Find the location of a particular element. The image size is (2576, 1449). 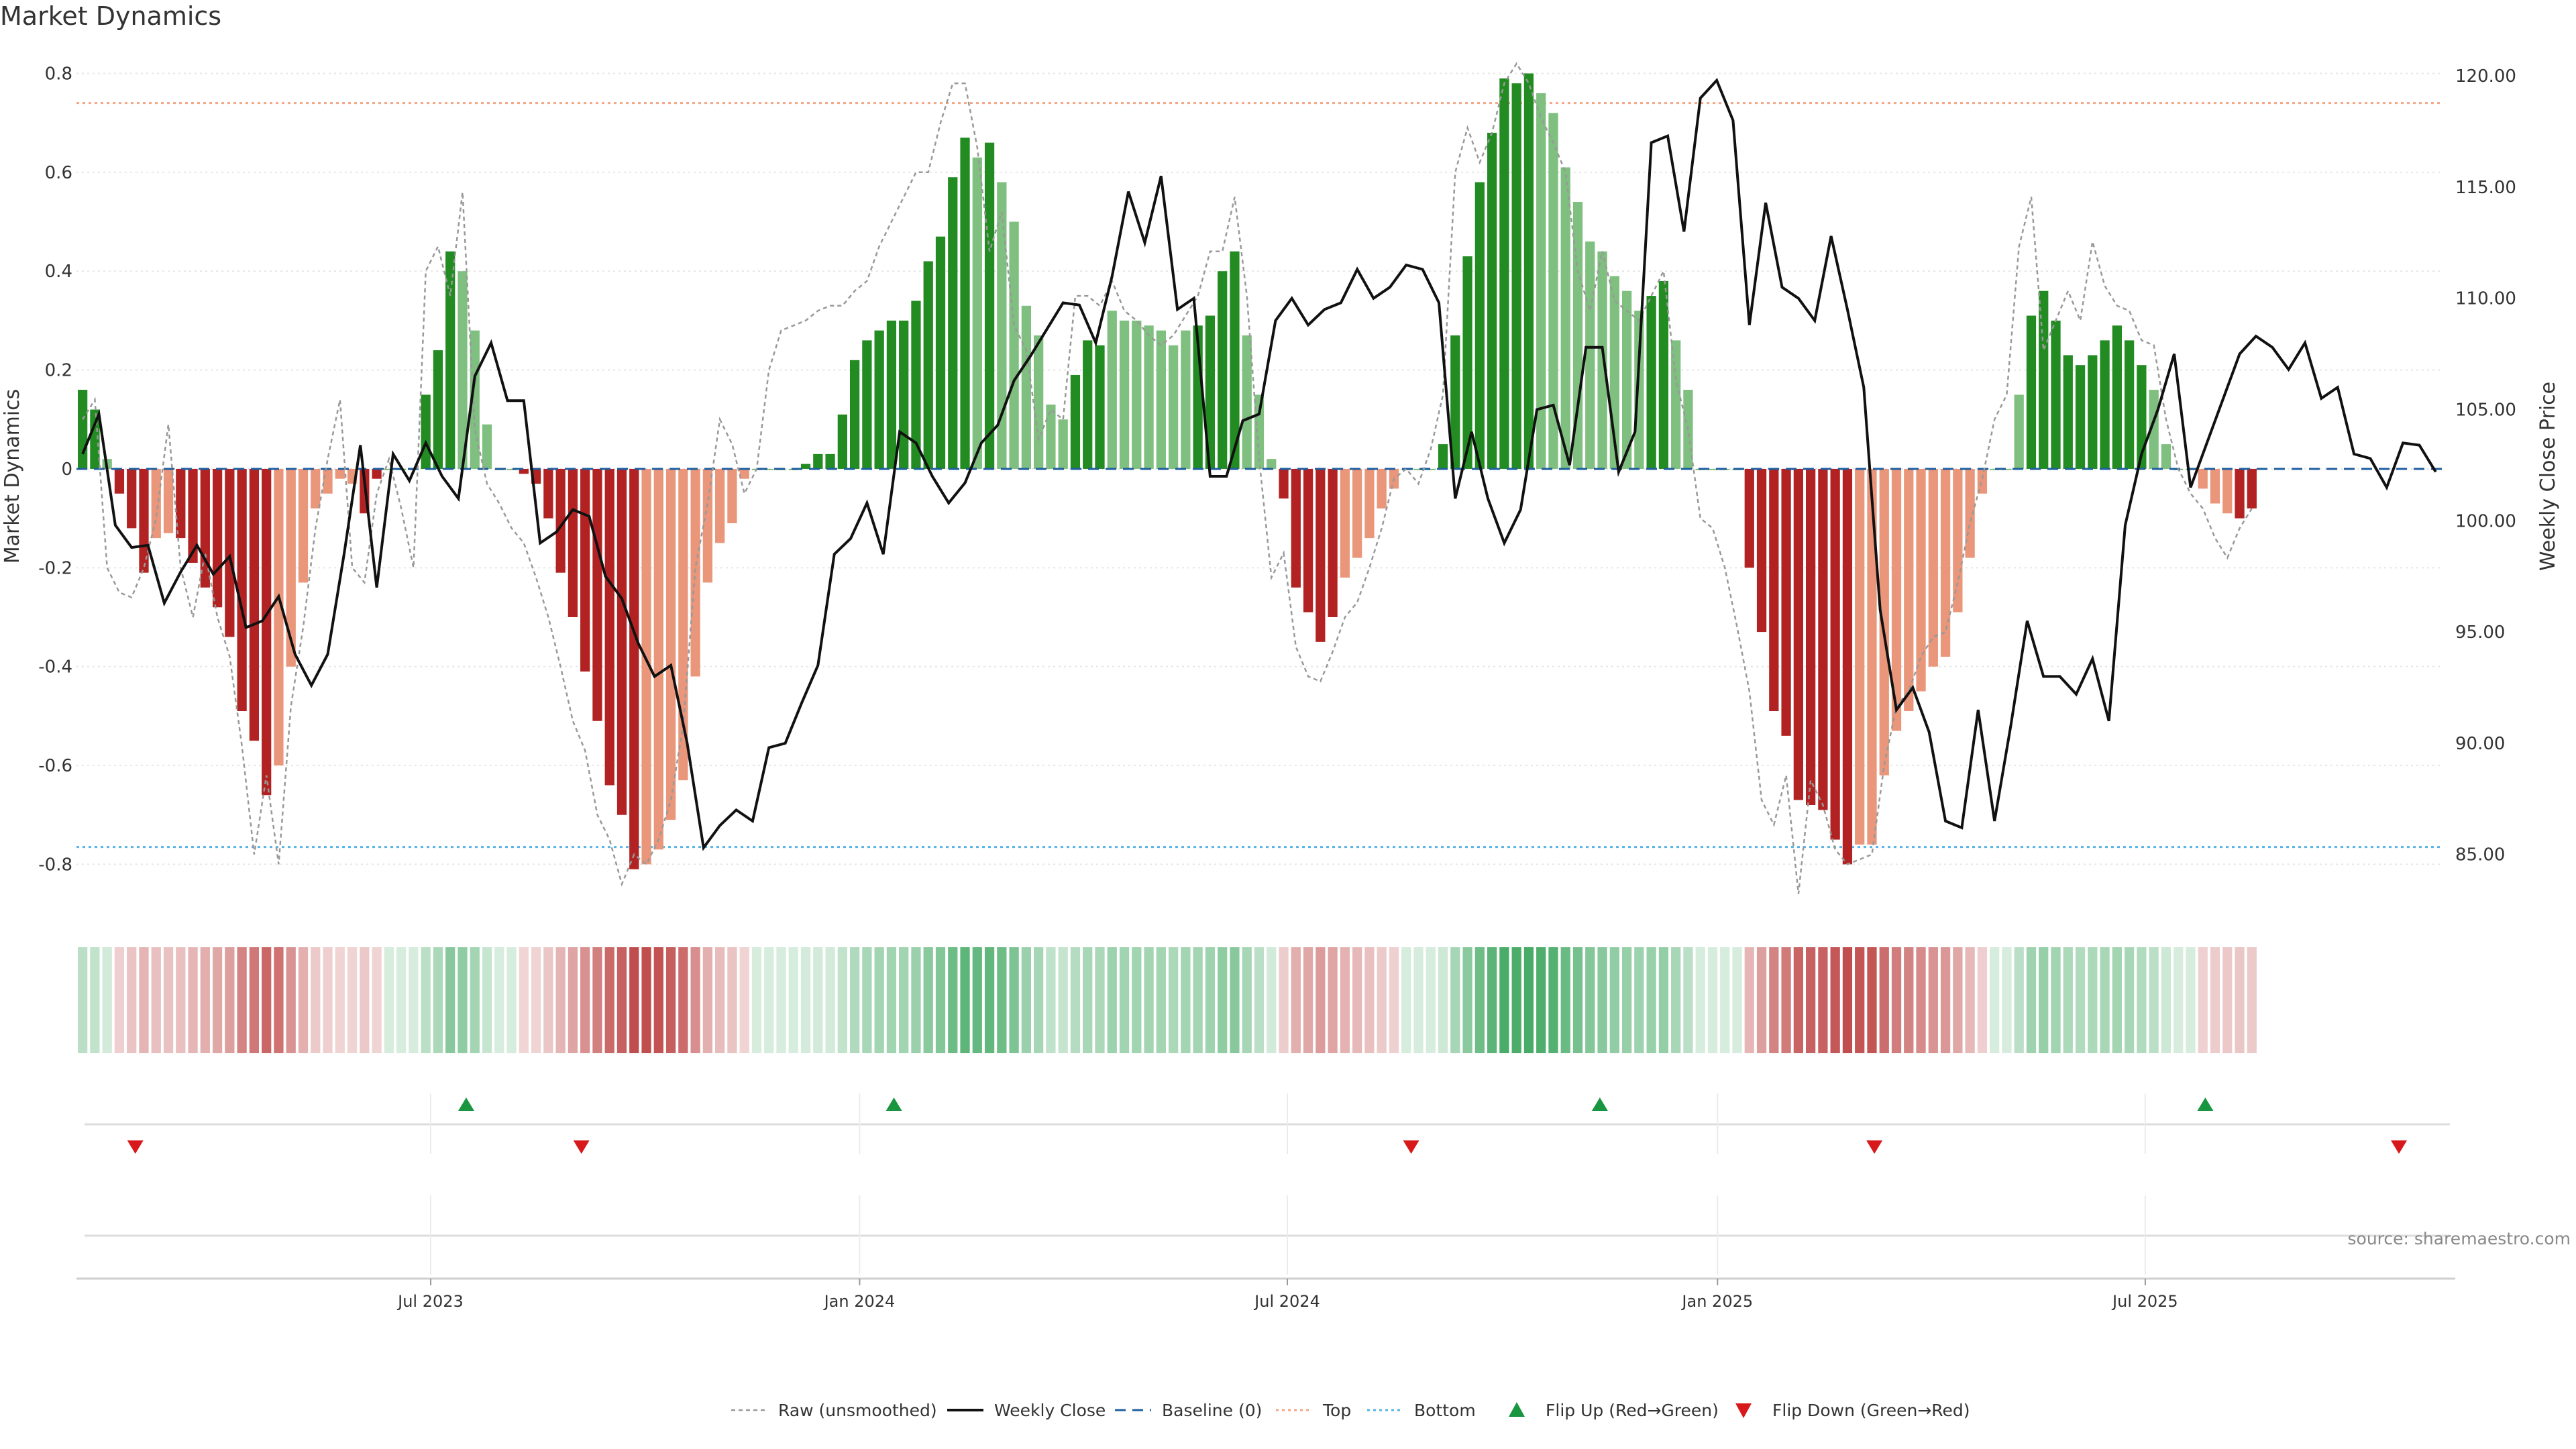

legend-swatch is located at coordinates (1743, 1410).